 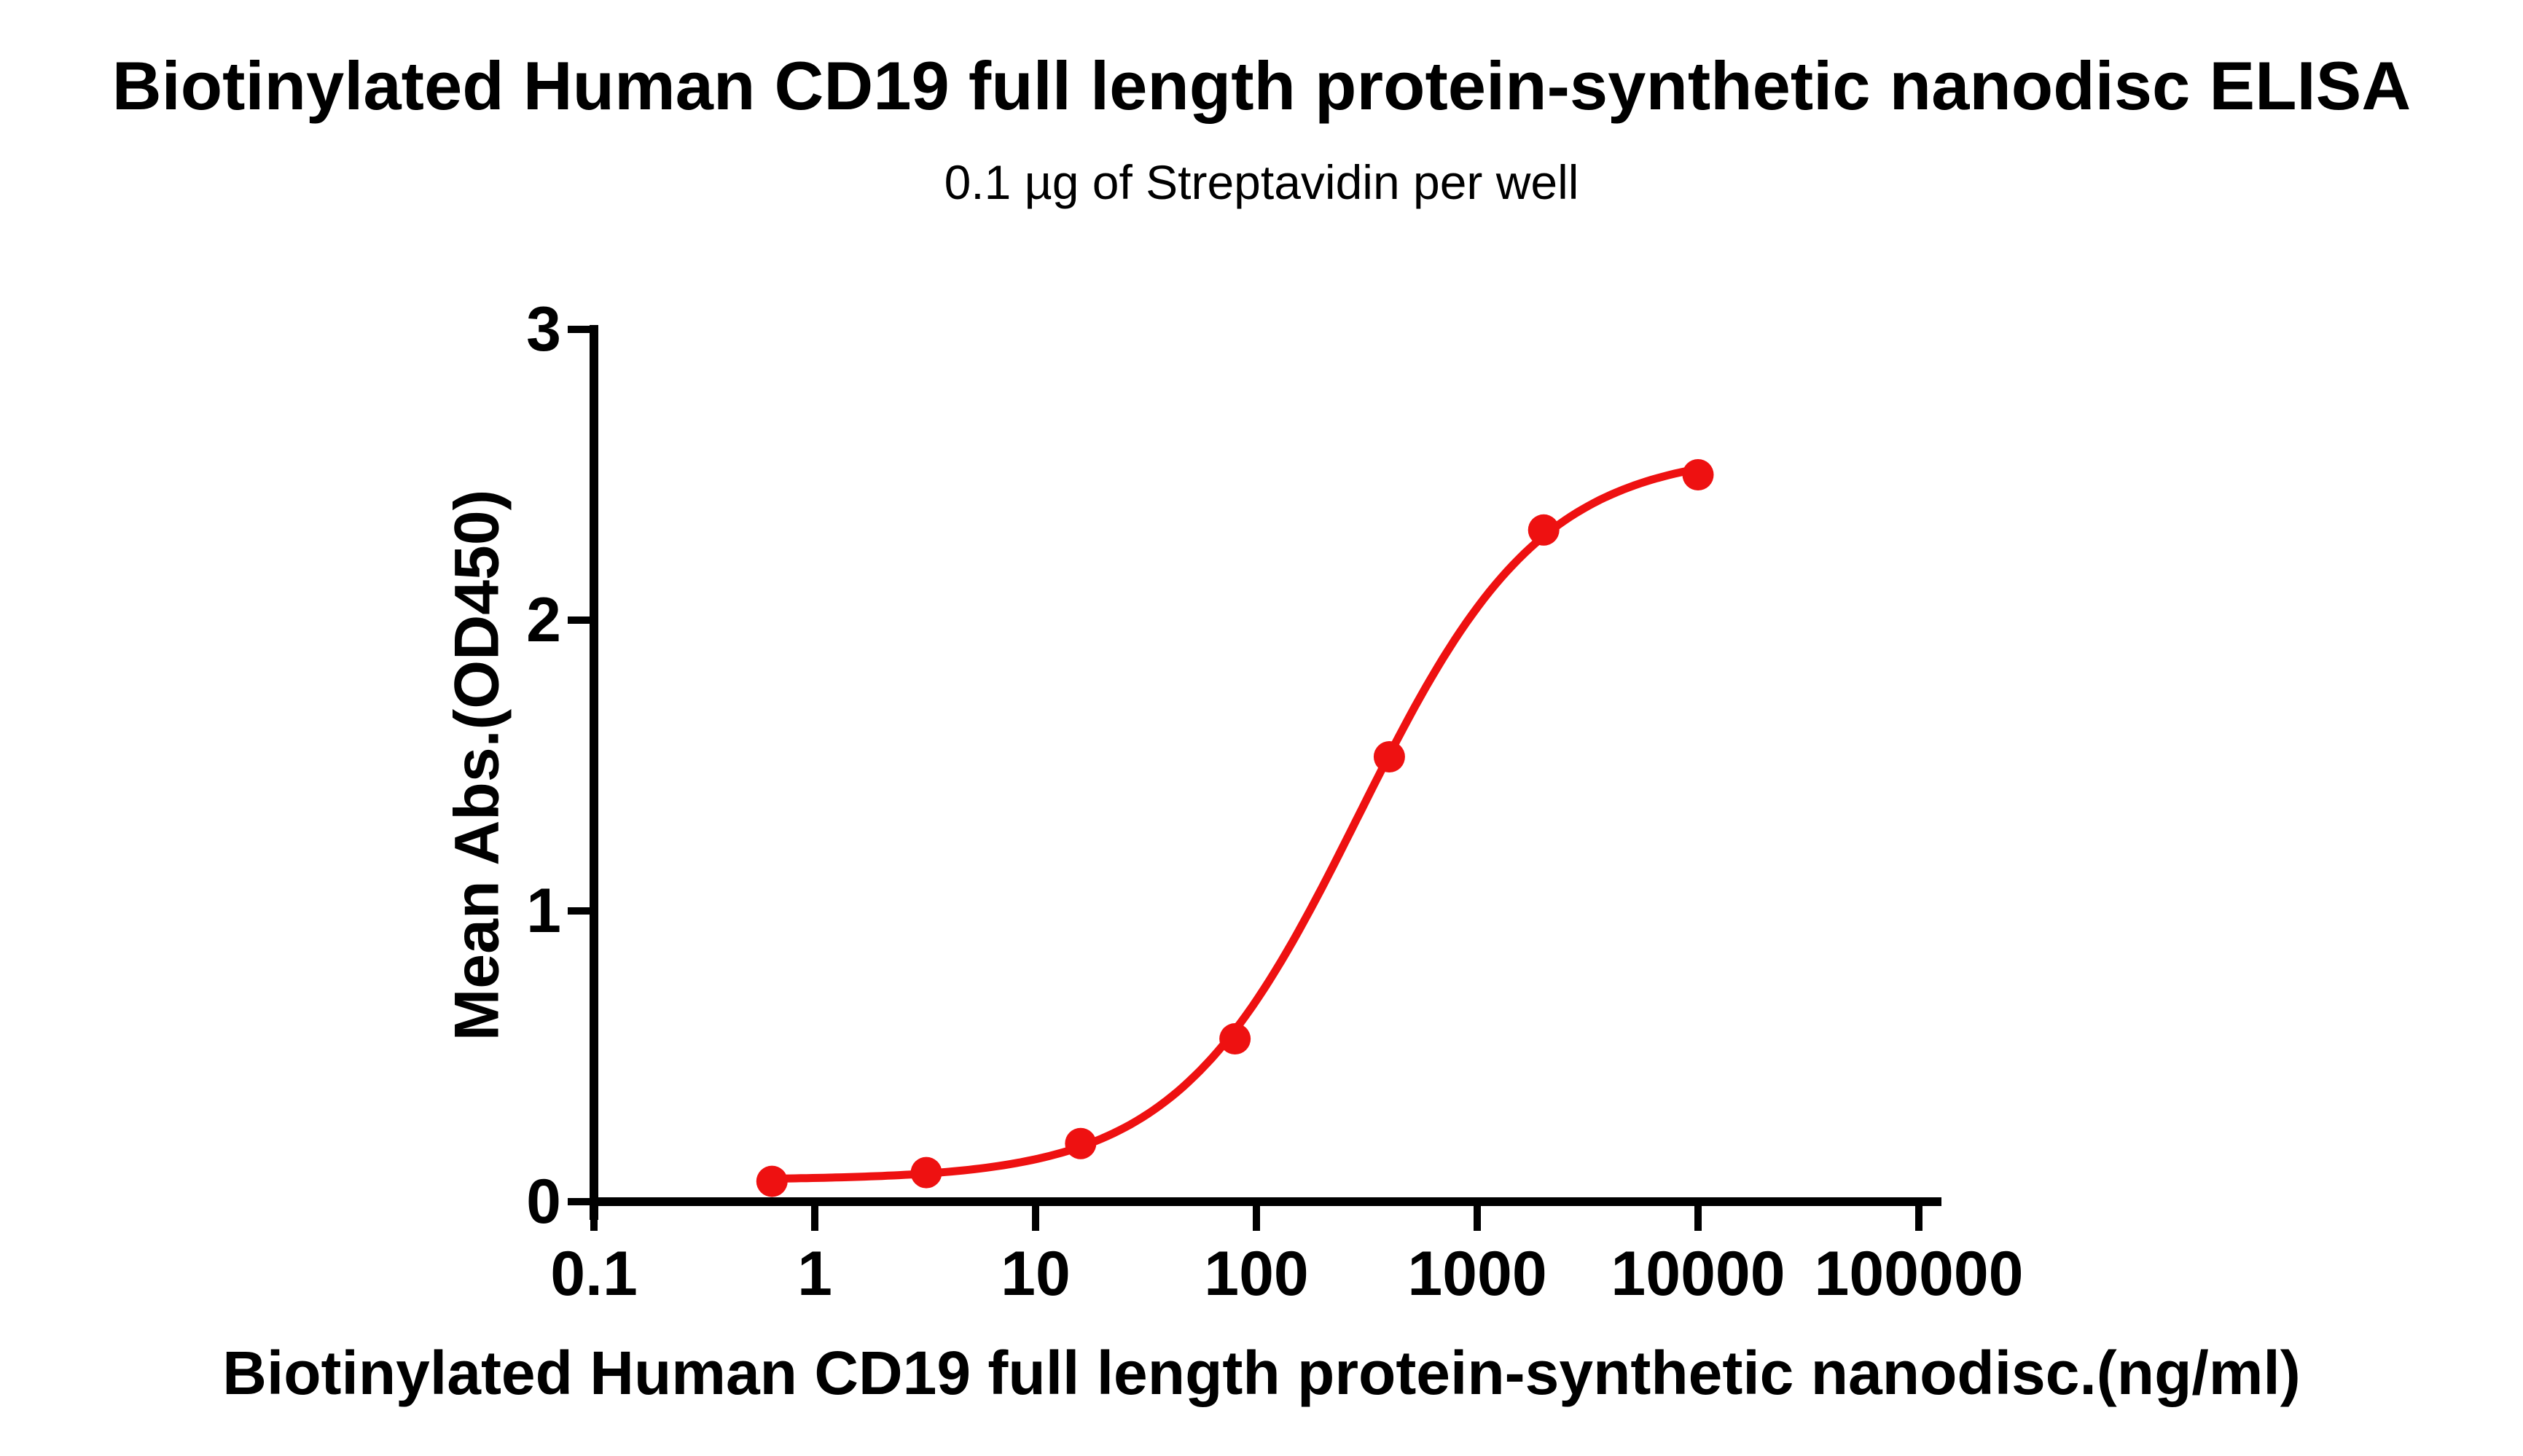 I want to click on x-tick-label: 100, so click(x=1256, y=1274).